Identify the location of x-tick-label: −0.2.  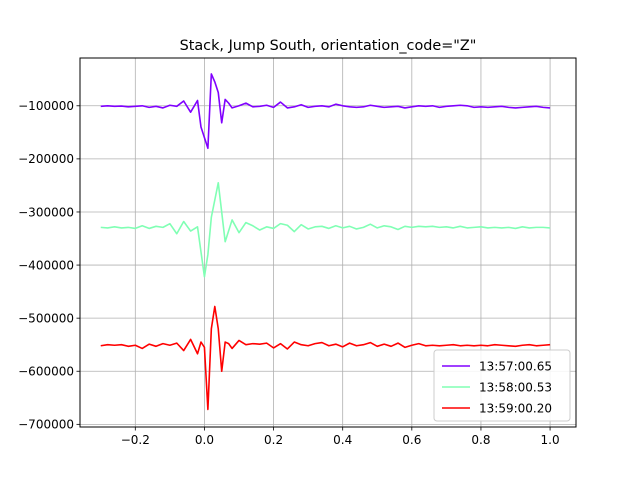
(135, 440).